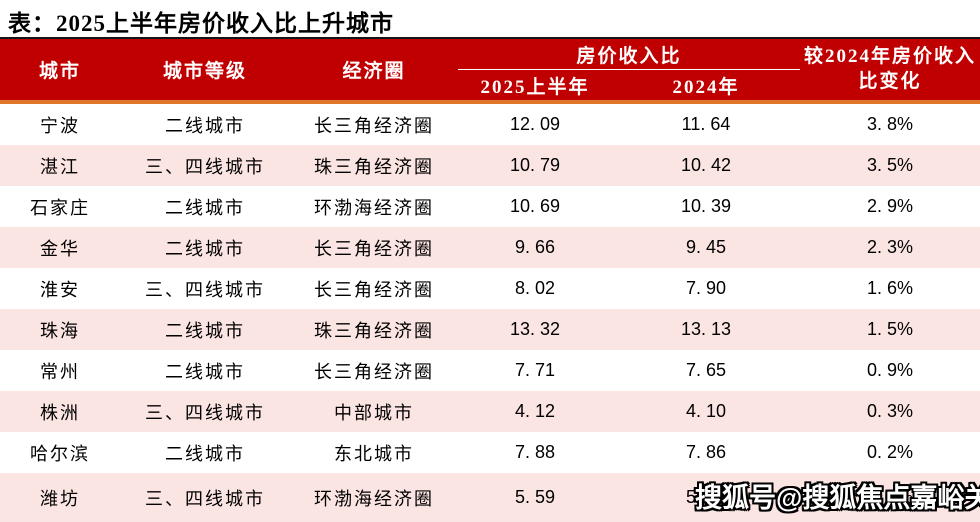 The height and width of the screenshot is (522, 980). What do you see at coordinates (490, 452) in the screenshot?
I see `table-row: 哈尔滨 二线城市 东北城市 7. 88 7. 86 0. 2%` at bounding box center [490, 452].